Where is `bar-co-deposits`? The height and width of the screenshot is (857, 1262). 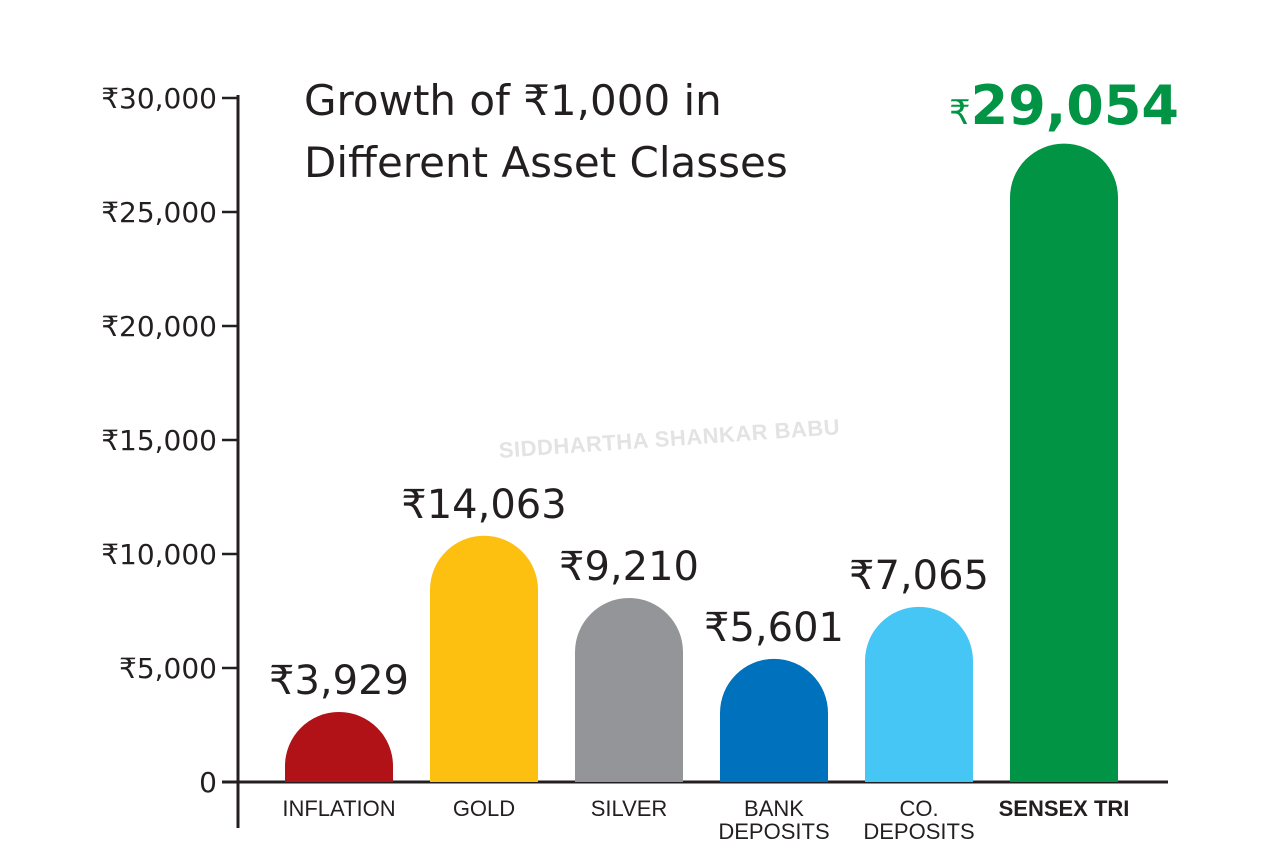
bar-co-deposits is located at coordinates (919, 694).